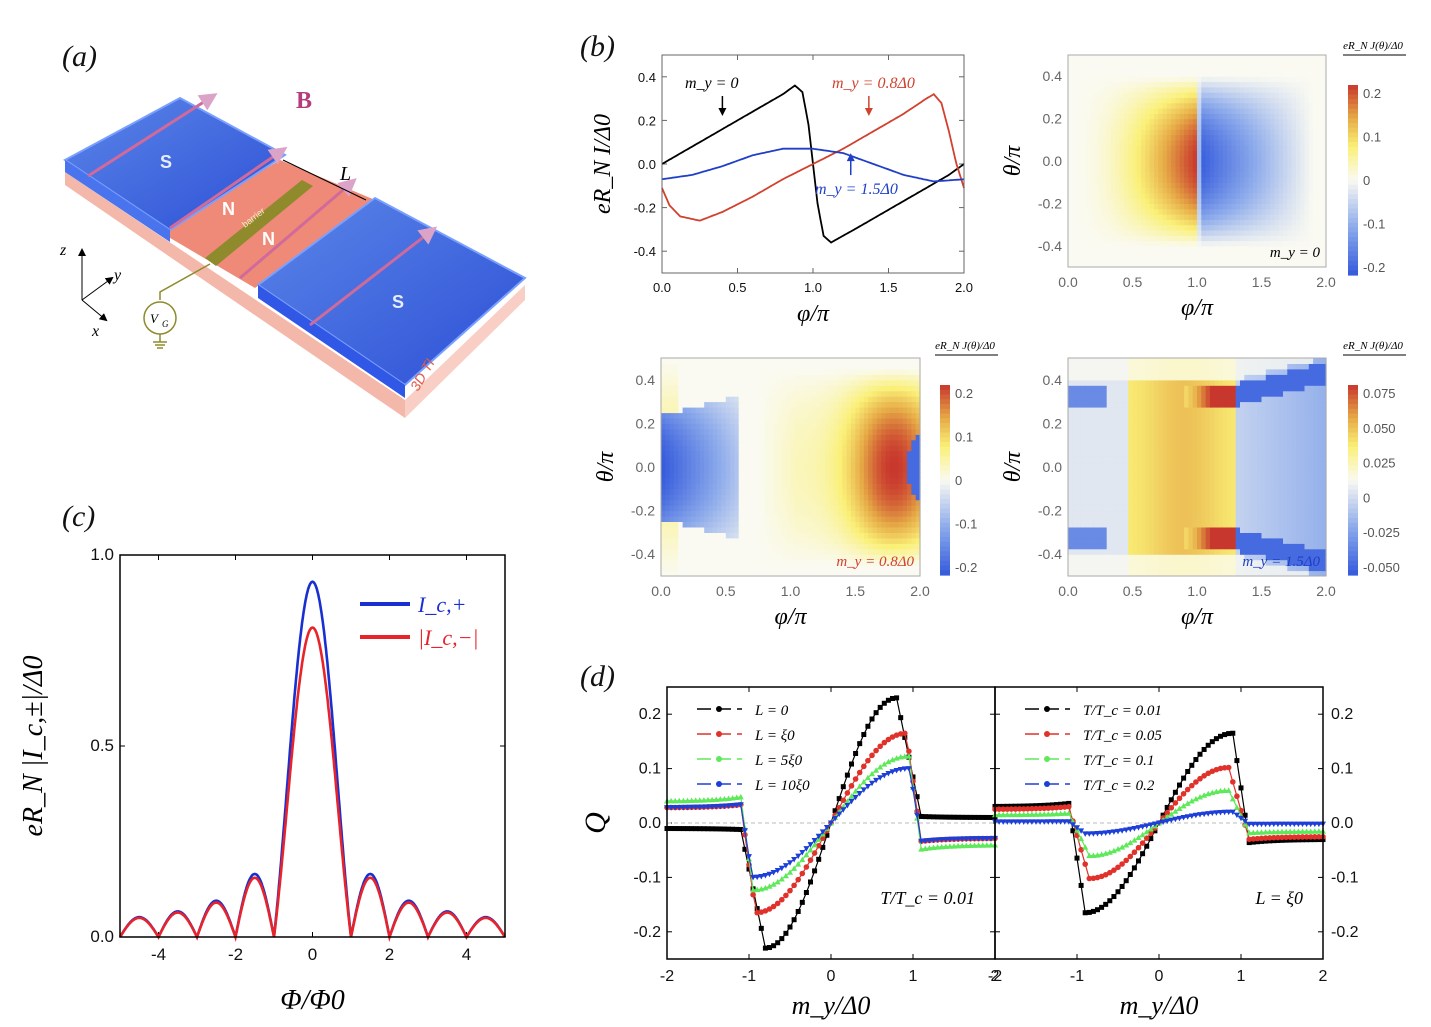 This screenshot has width=1431, height=1027. What do you see at coordinates (1353, 183) in the screenshot?
I see `colorbar-cell` at bounding box center [1353, 183].